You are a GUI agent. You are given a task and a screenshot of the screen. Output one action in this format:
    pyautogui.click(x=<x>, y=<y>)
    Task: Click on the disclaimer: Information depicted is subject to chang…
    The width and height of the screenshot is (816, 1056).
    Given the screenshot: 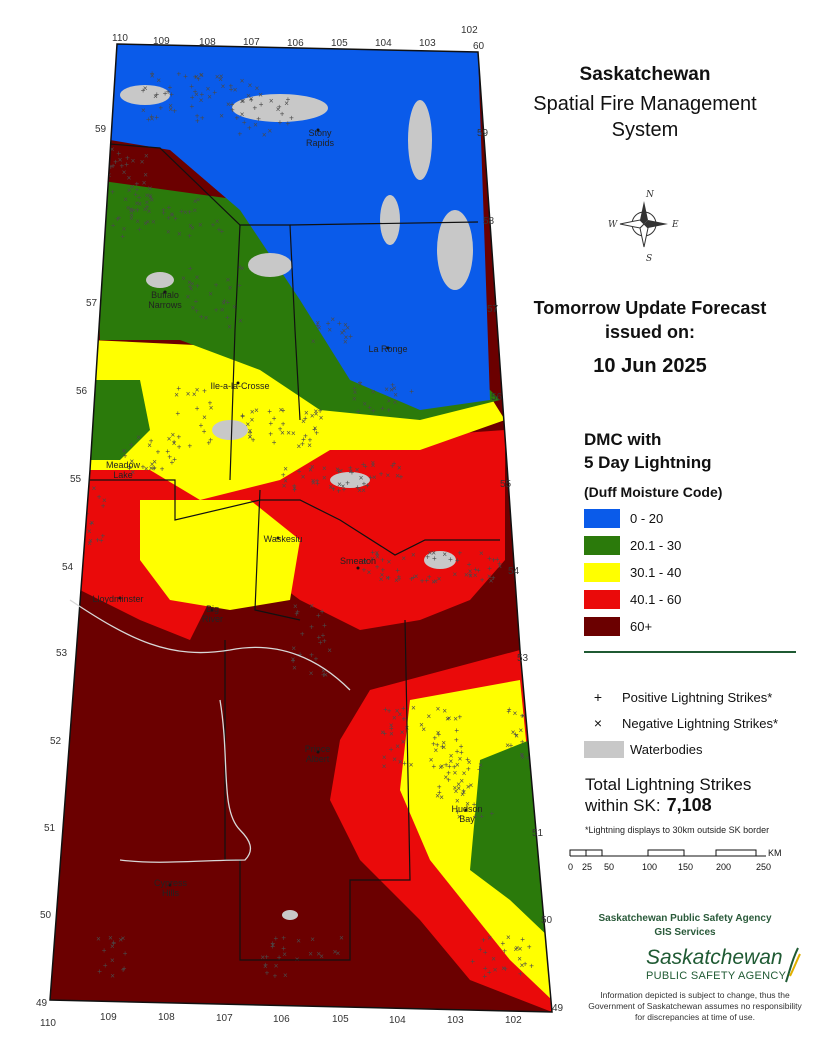 What is the action you would take?
    pyautogui.click(x=695, y=1006)
    